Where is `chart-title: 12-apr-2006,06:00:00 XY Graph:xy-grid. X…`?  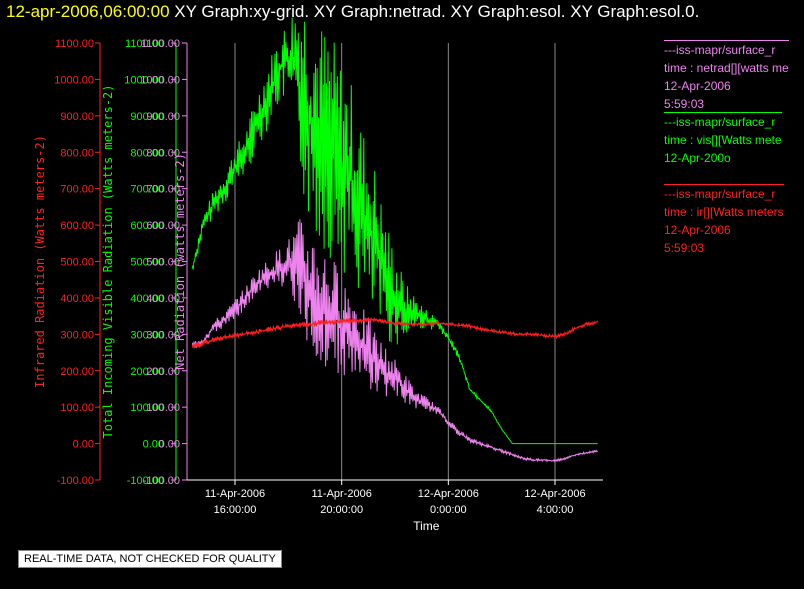 chart-title: 12-apr-2006,06:00:00 XY Graph:xy-grid. X… is located at coordinates (352, 12).